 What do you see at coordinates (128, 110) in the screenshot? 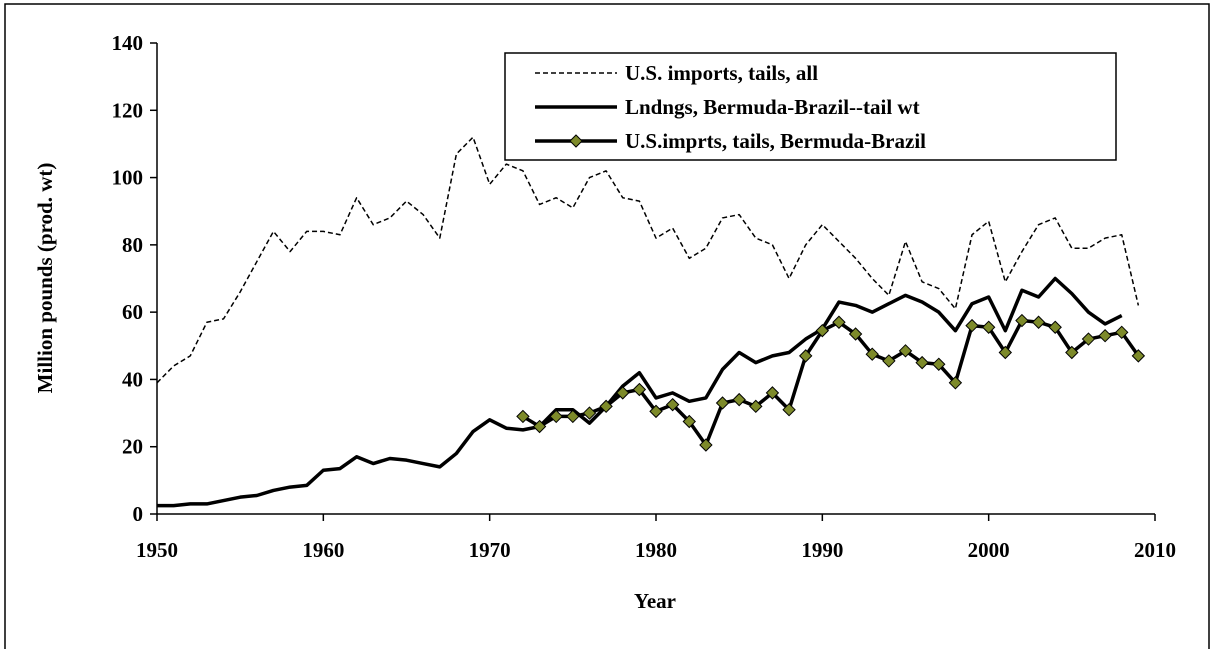
I see `y-tick-label: 120` at bounding box center [128, 110].